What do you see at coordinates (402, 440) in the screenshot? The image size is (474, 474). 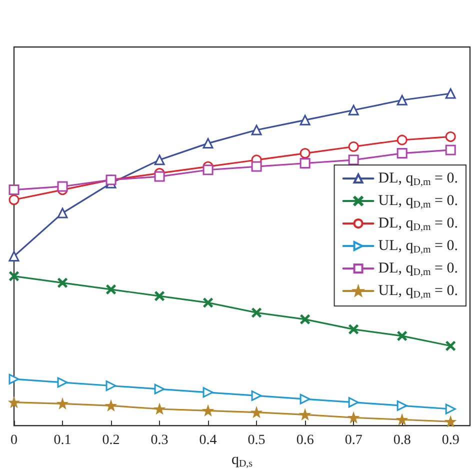 I see `x-tick-label: 0.8` at bounding box center [402, 440].